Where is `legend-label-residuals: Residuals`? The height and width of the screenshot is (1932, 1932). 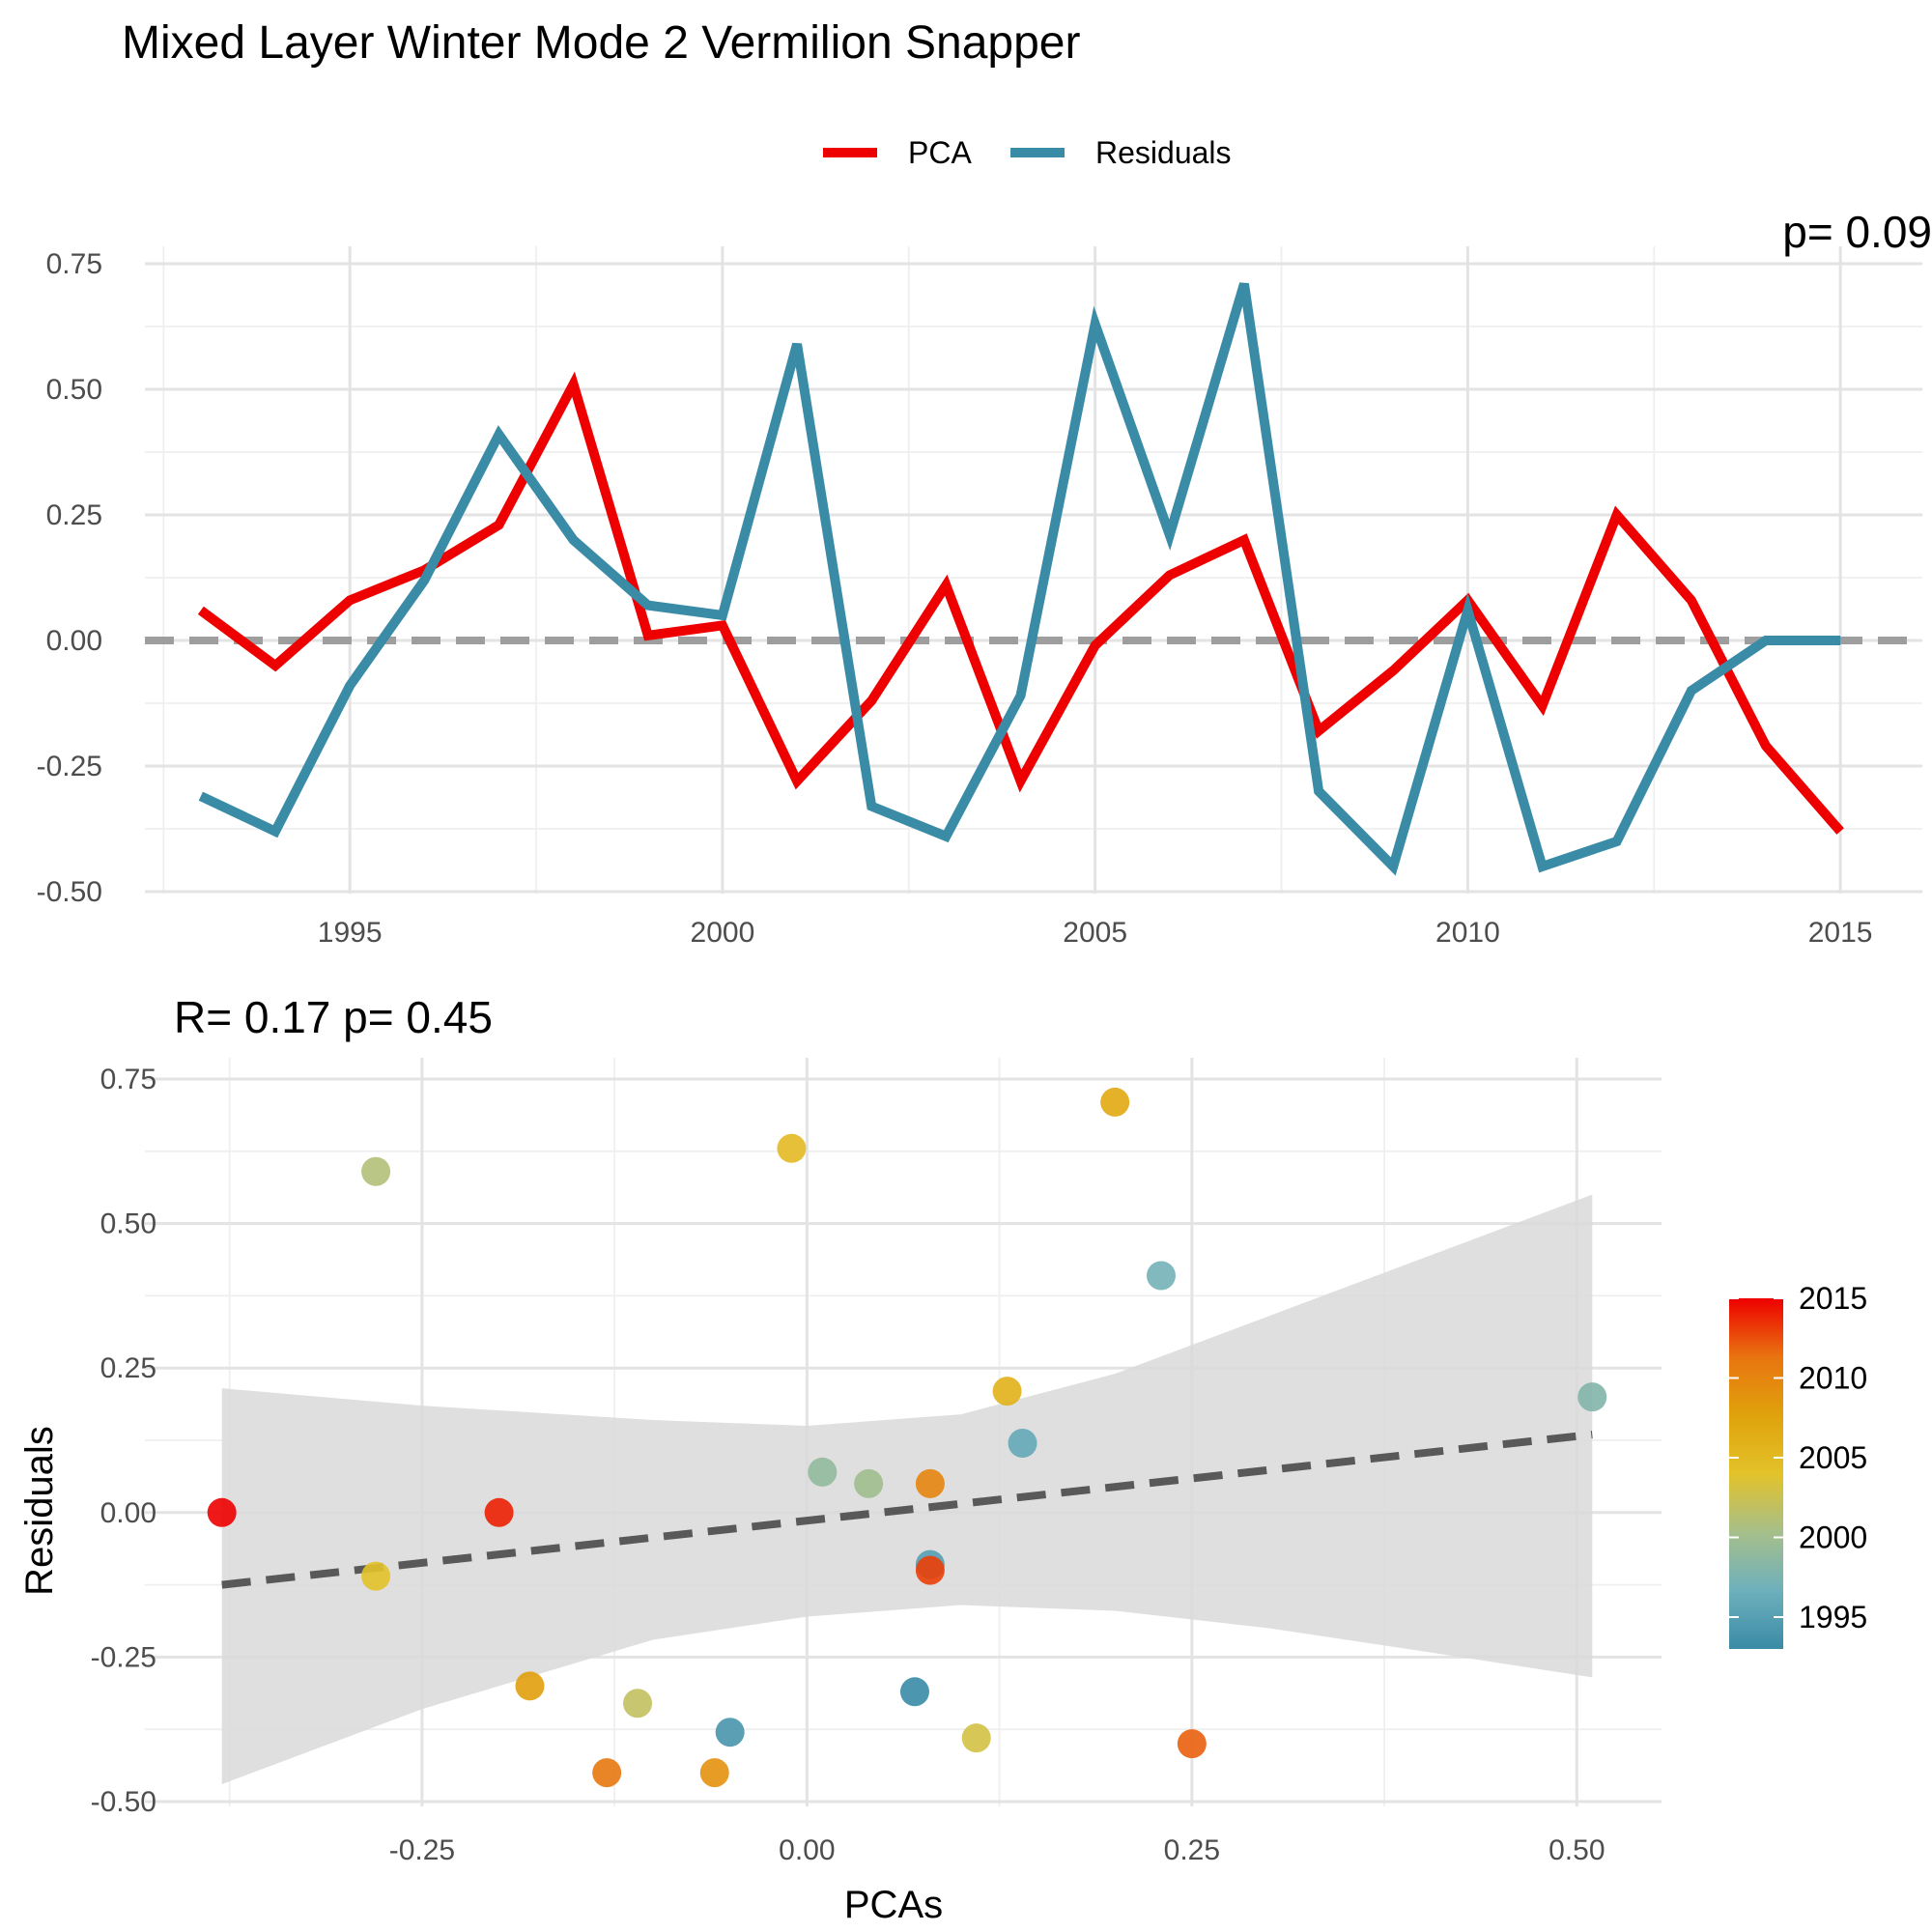 legend-label-residuals: Residuals is located at coordinates (1163, 152).